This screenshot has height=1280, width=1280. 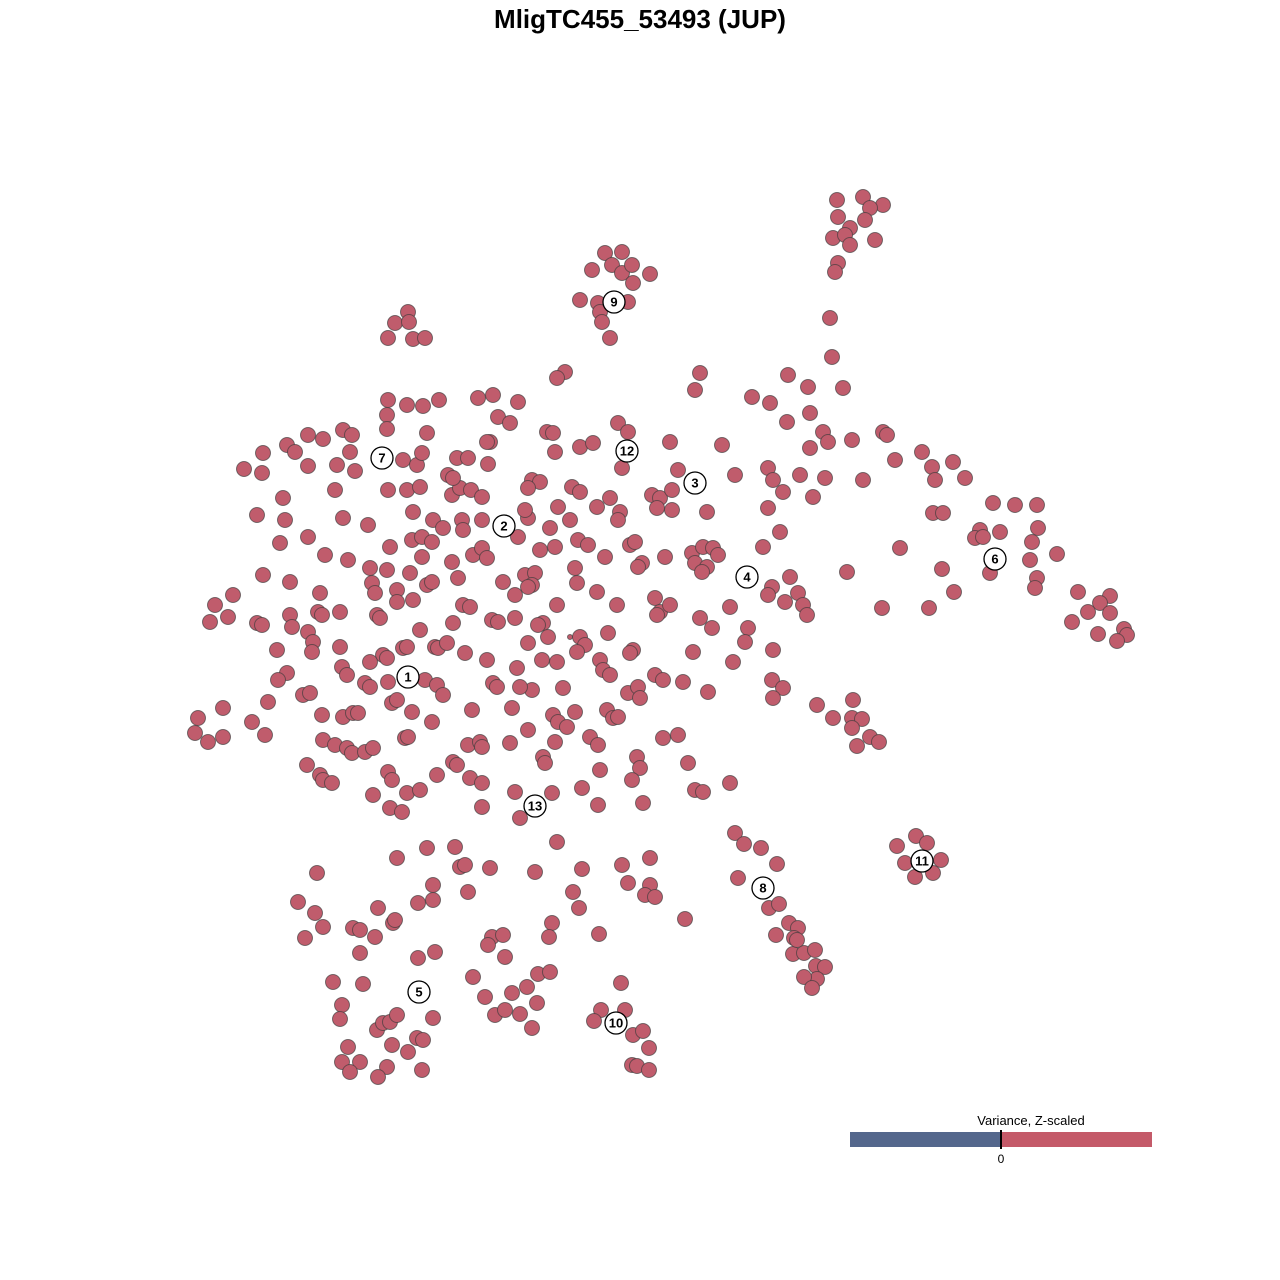 I want to click on cluster-label-text: 8, so click(x=762, y=888).